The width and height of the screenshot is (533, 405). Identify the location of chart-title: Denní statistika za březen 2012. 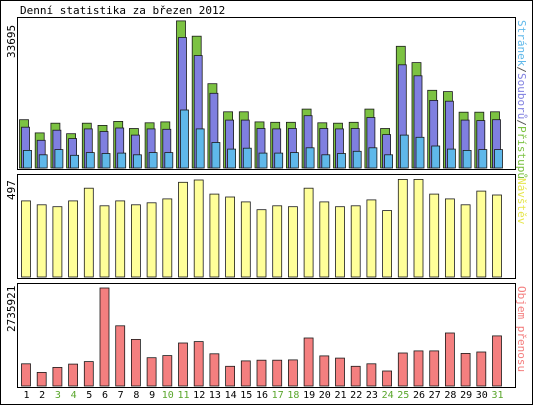
(122, 10).